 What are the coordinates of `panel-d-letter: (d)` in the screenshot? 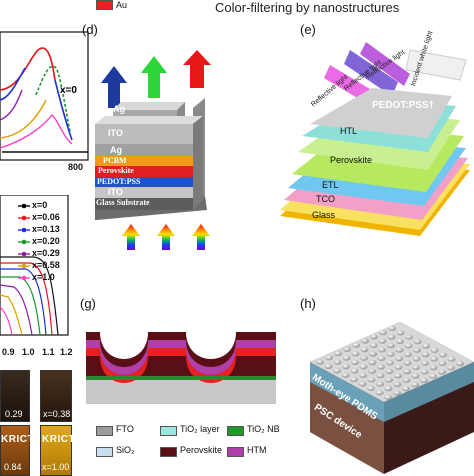 It's located at (90, 29).